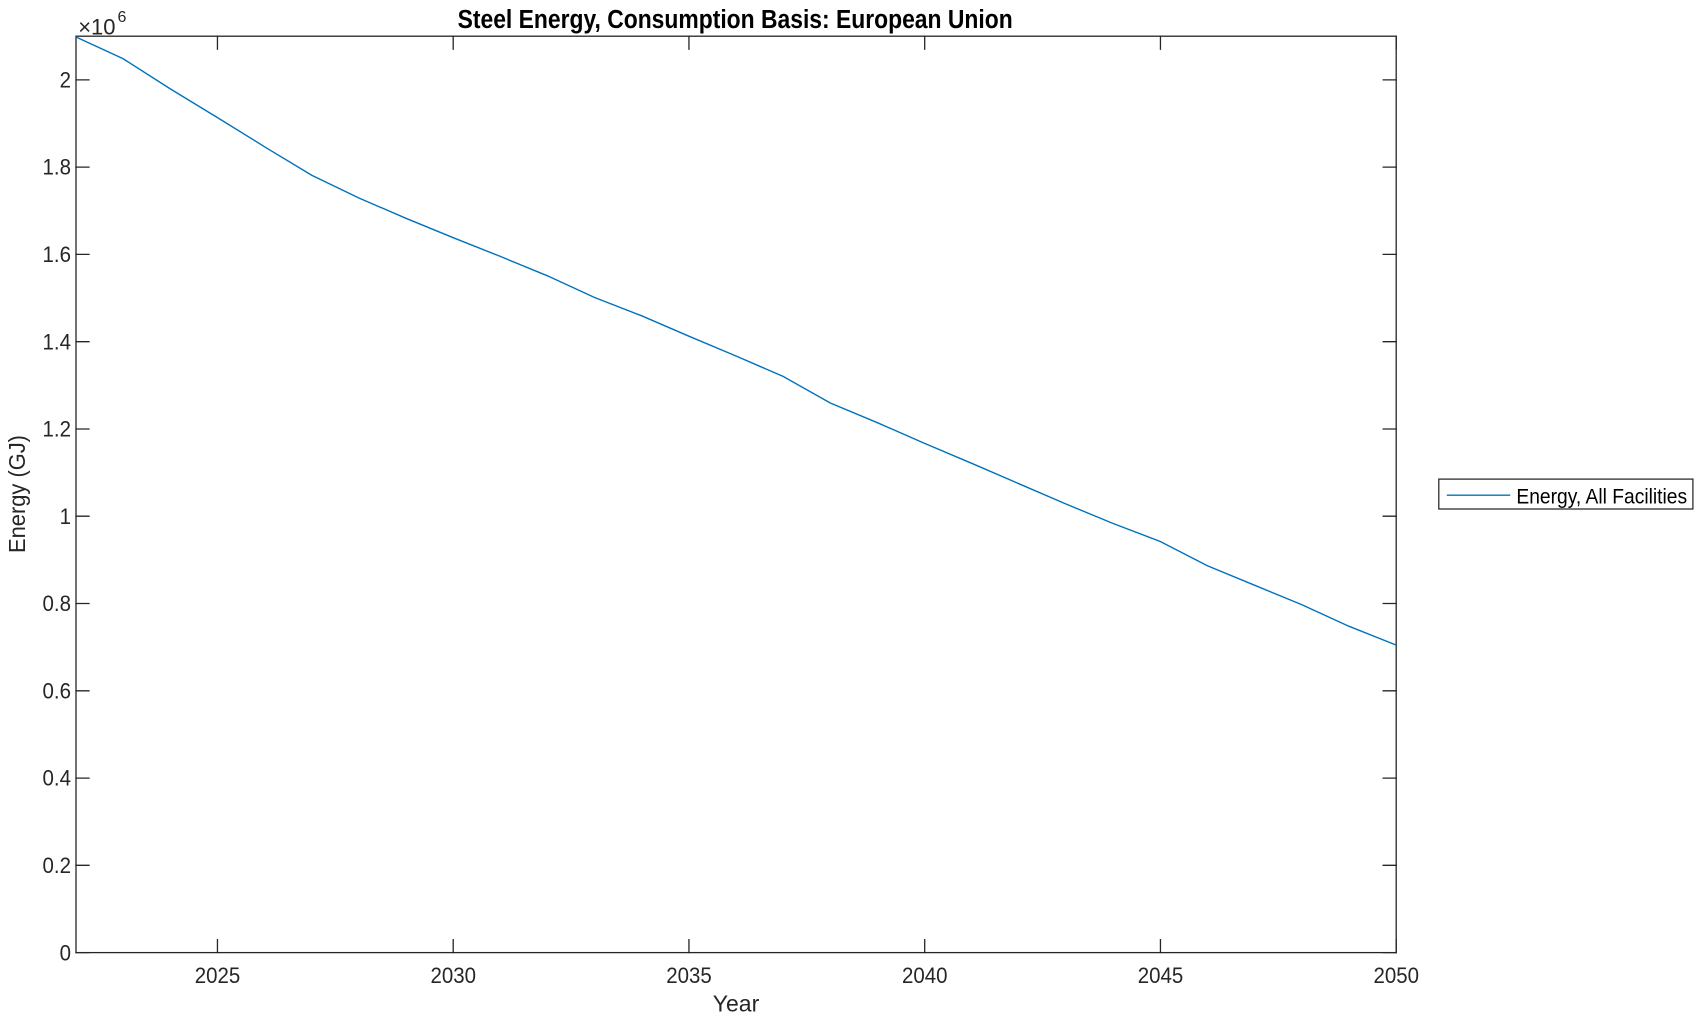 This screenshot has width=1703, height=1022. What do you see at coordinates (218, 975) in the screenshot?
I see `svg-text: 2025` at bounding box center [218, 975].